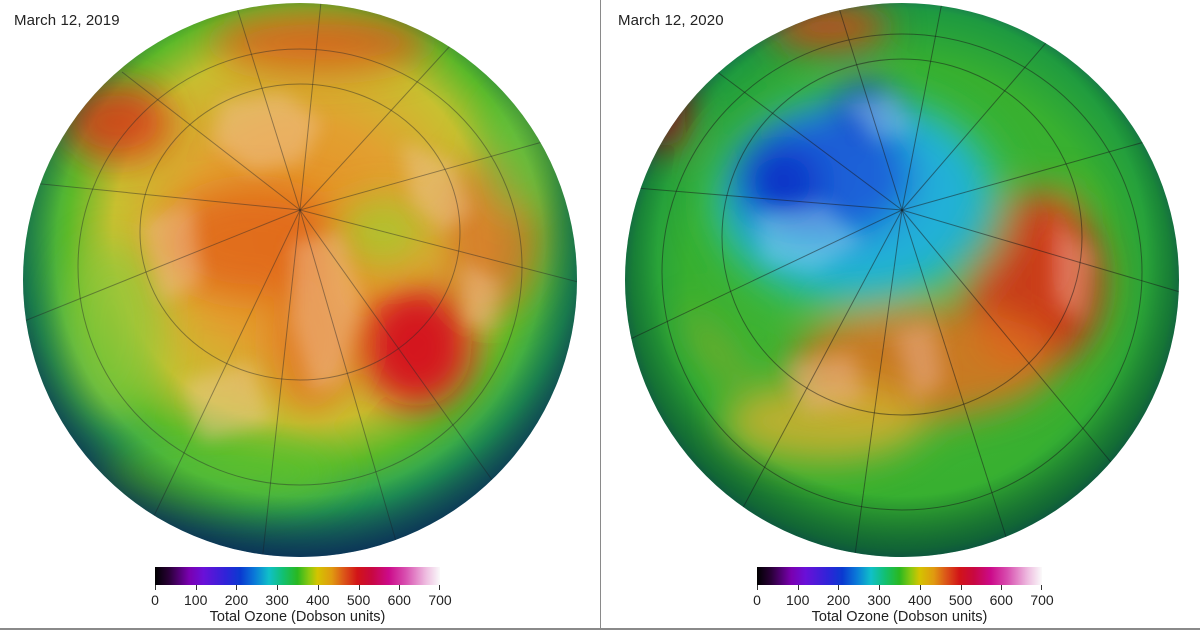 Image resolution: width=1200 pixels, height=630 pixels. I want to click on date-label-2020: March 12, 2020, so click(671, 20).